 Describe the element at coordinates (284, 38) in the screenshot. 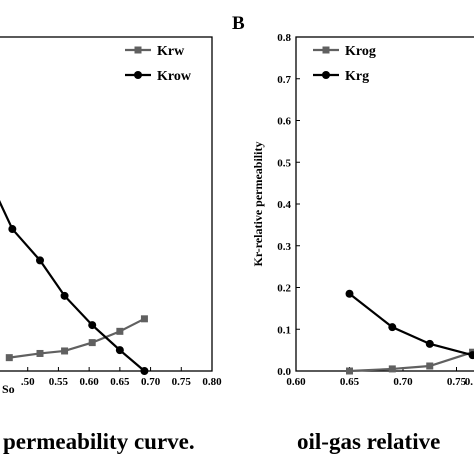

I see `y-tick-label: 0.8` at that location.